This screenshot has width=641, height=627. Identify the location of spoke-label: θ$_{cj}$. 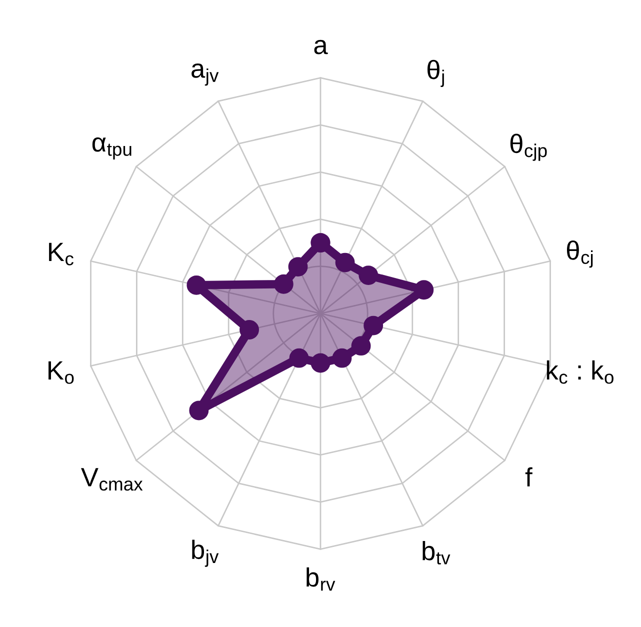
(579, 254).